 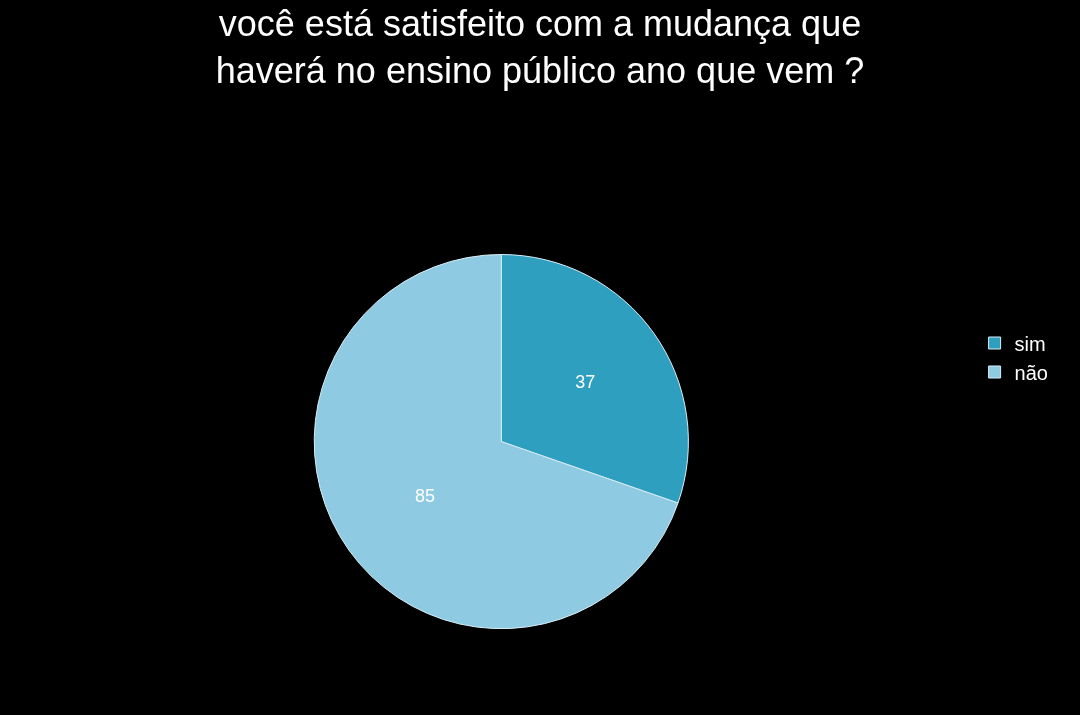 What do you see at coordinates (1030, 343) in the screenshot?
I see `legend-label: sim` at bounding box center [1030, 343].